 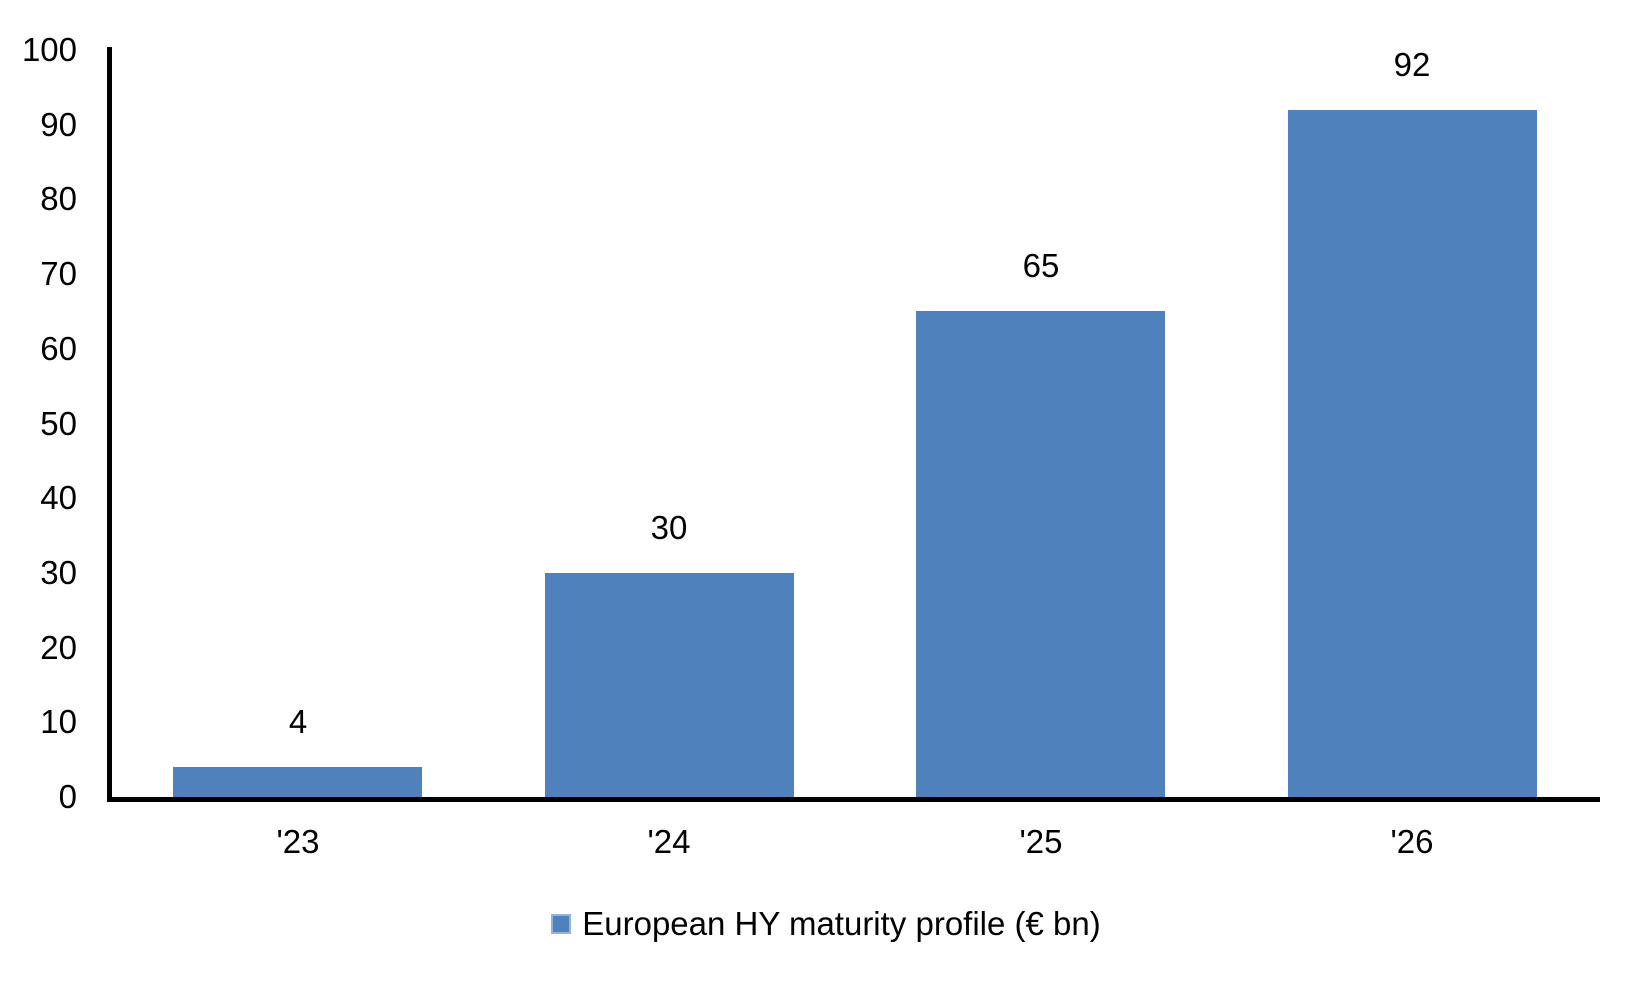 What do you see at coordinates (561, 924) in the screenshot?
I see `legend-marker-icon` at bounding box center [561, 924].